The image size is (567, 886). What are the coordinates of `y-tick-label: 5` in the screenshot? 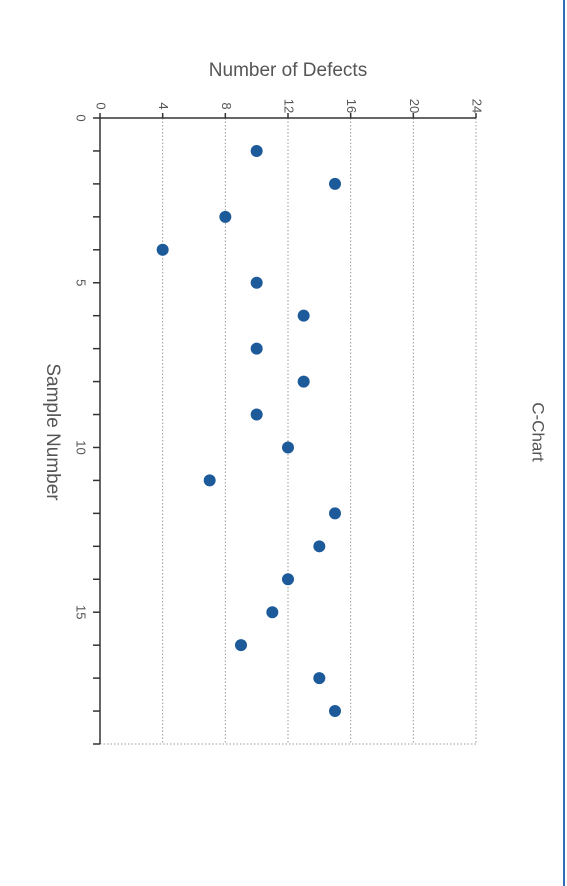 It's located at (81, 282).